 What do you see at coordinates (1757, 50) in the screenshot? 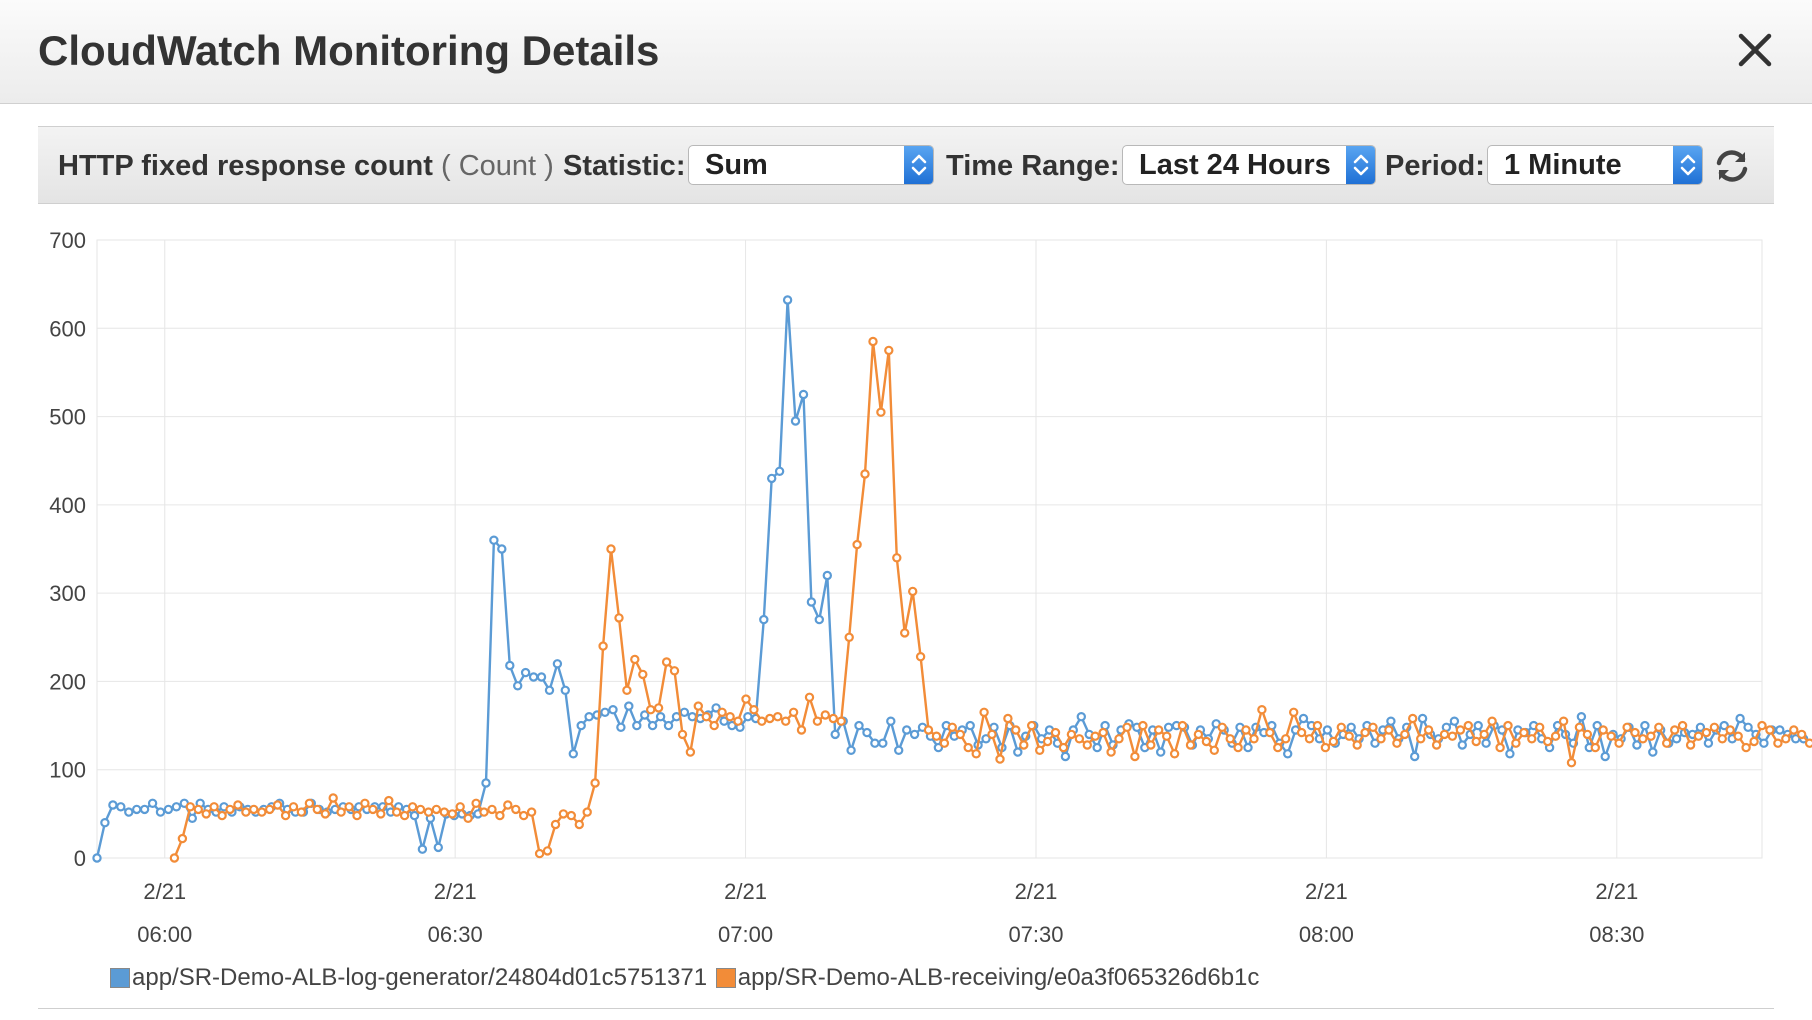
I see `close-button` at bounding box center [1757, 50].